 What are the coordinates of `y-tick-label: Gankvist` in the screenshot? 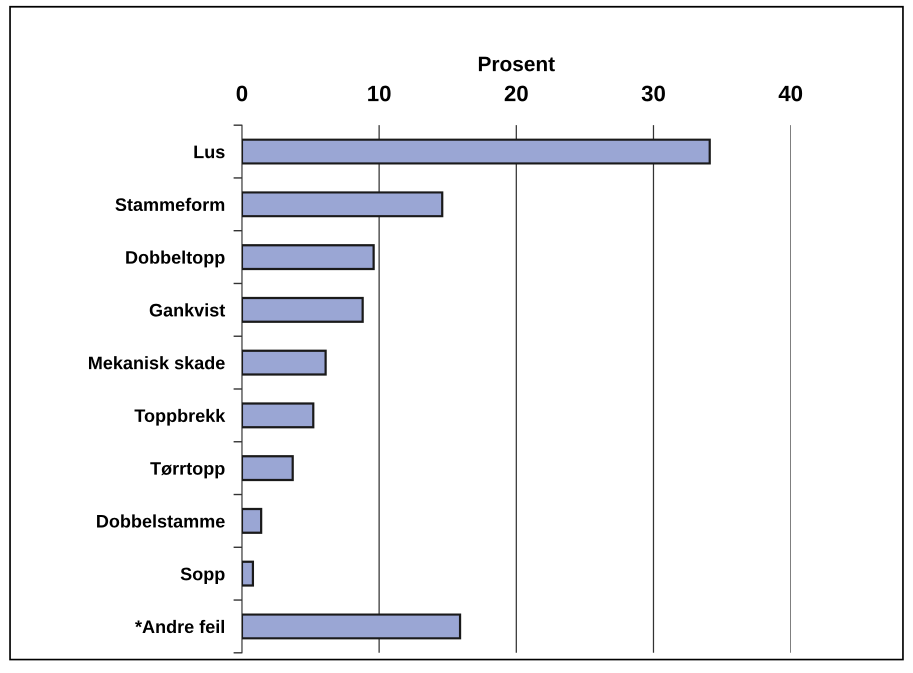 It's located at (188, 310).